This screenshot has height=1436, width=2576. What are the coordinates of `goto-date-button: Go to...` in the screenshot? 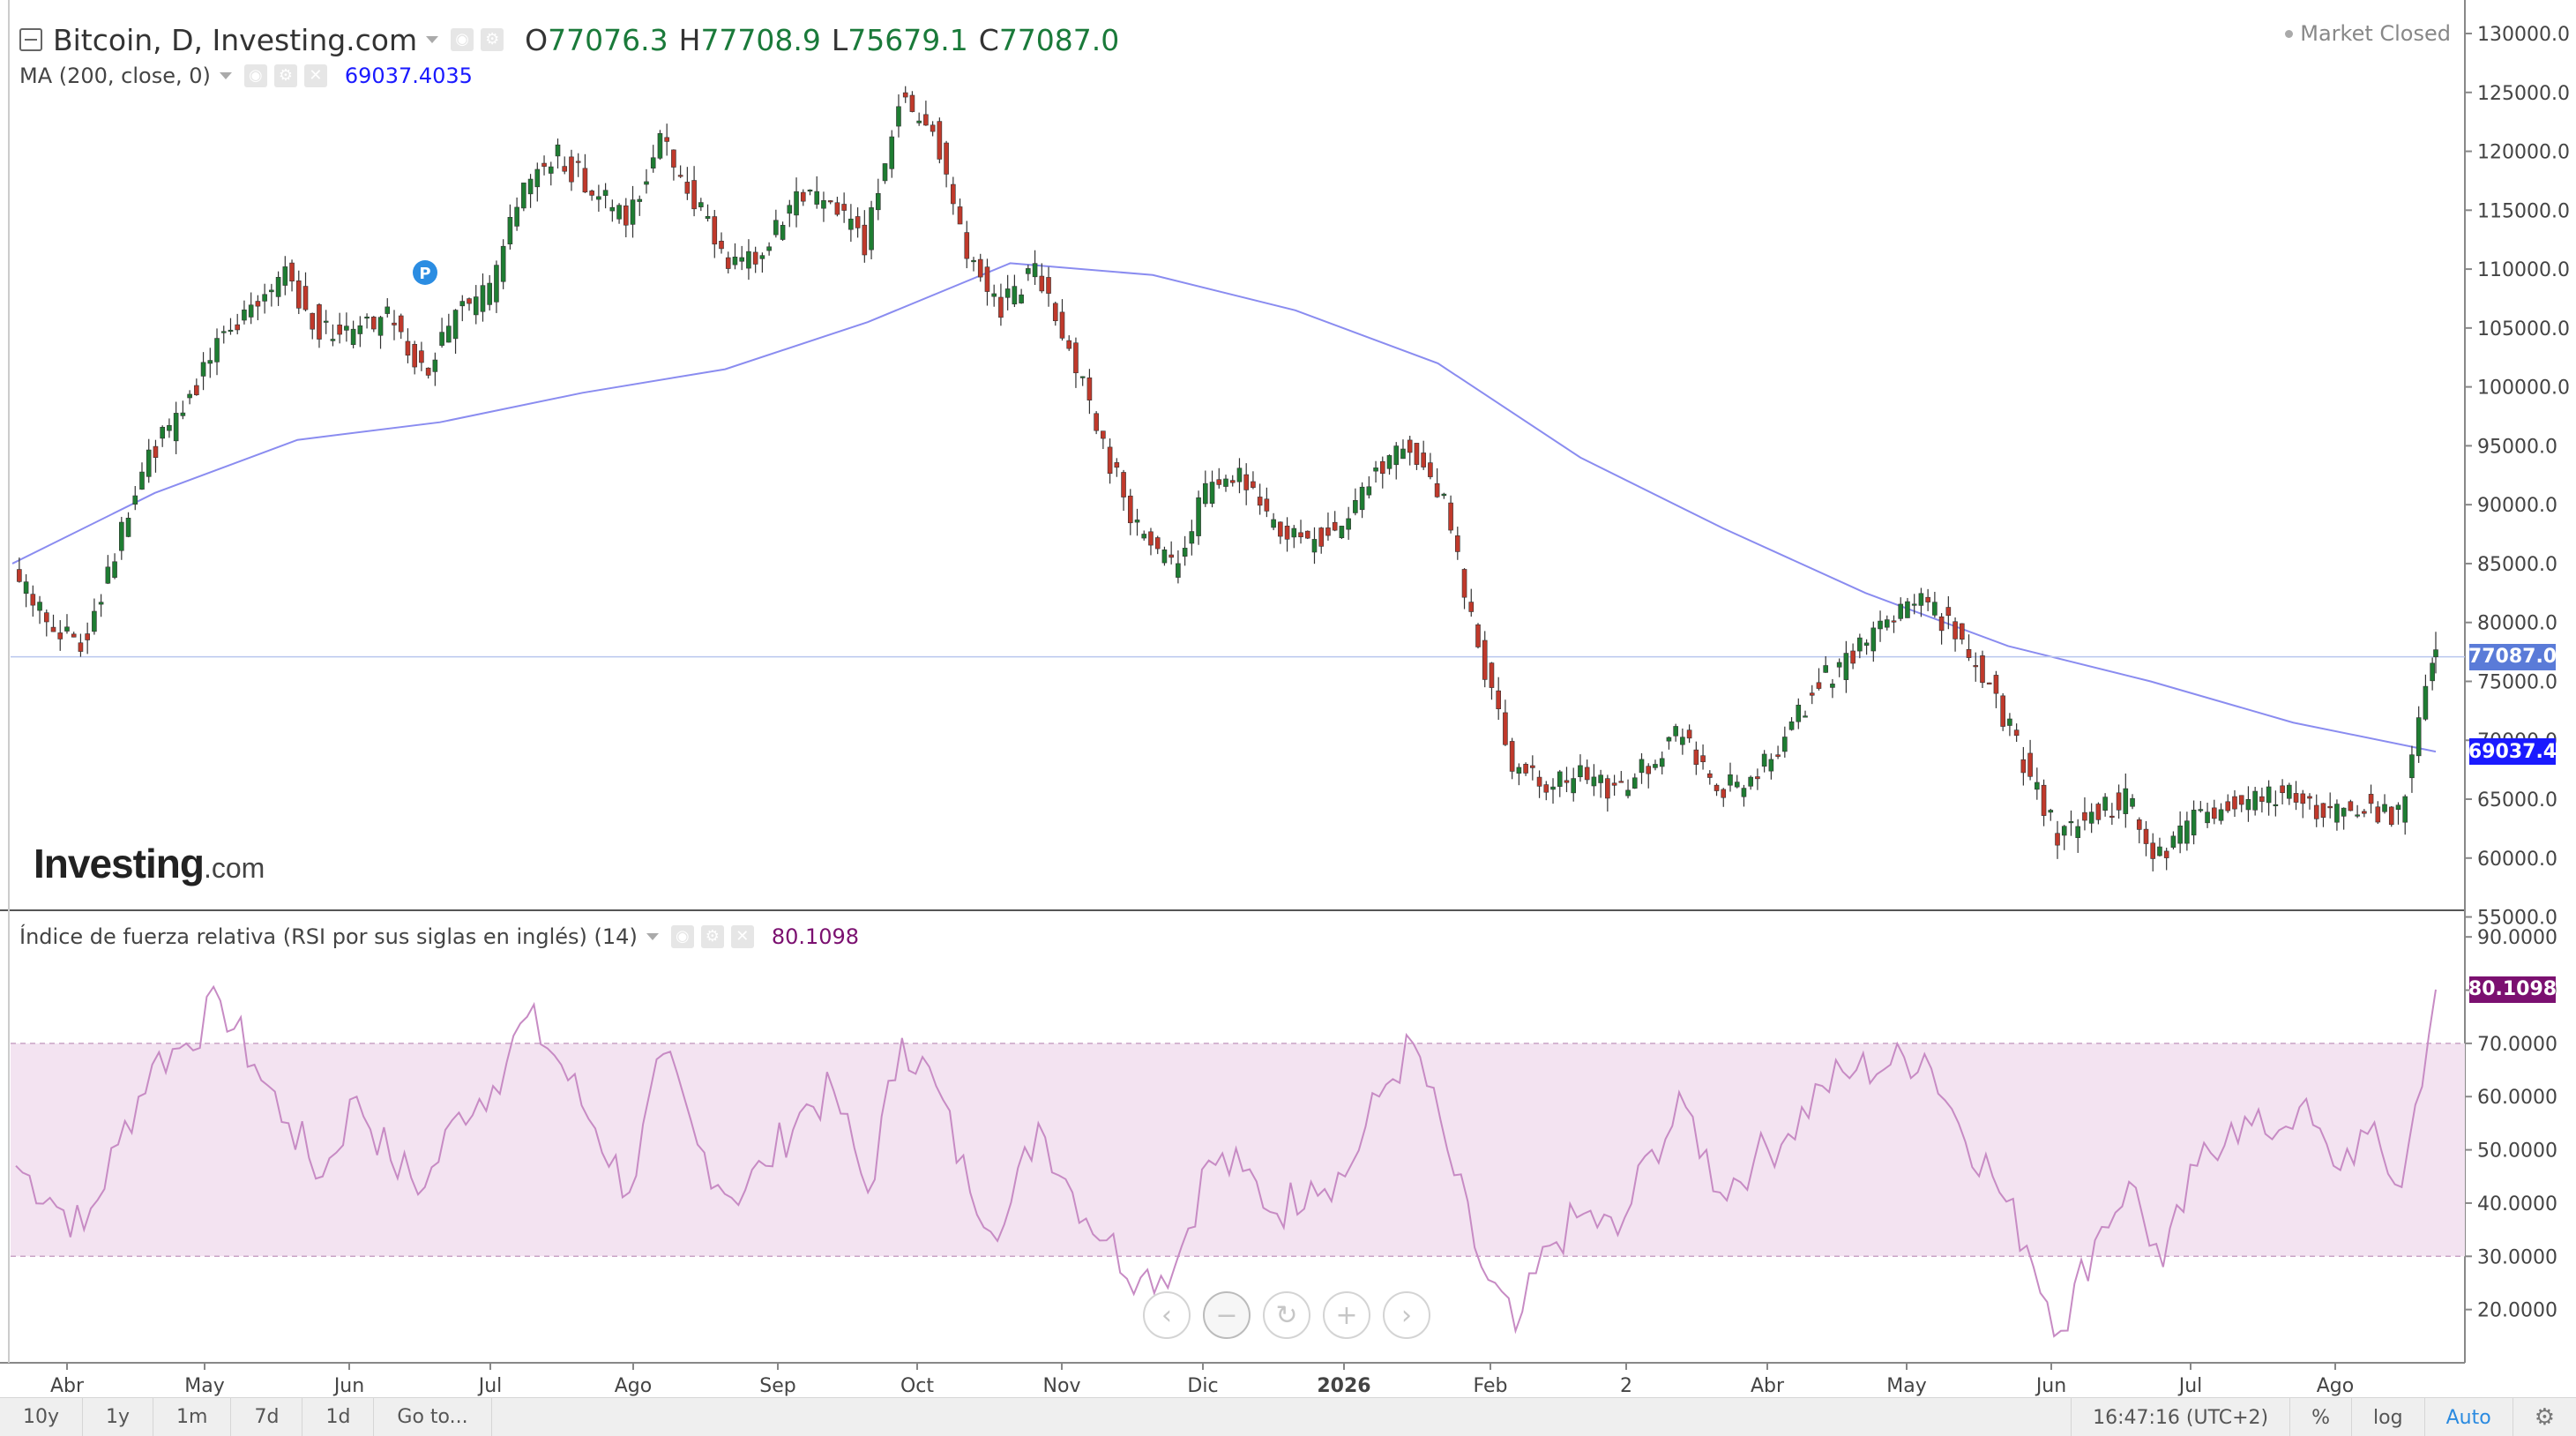 It's located at (433, 1416).